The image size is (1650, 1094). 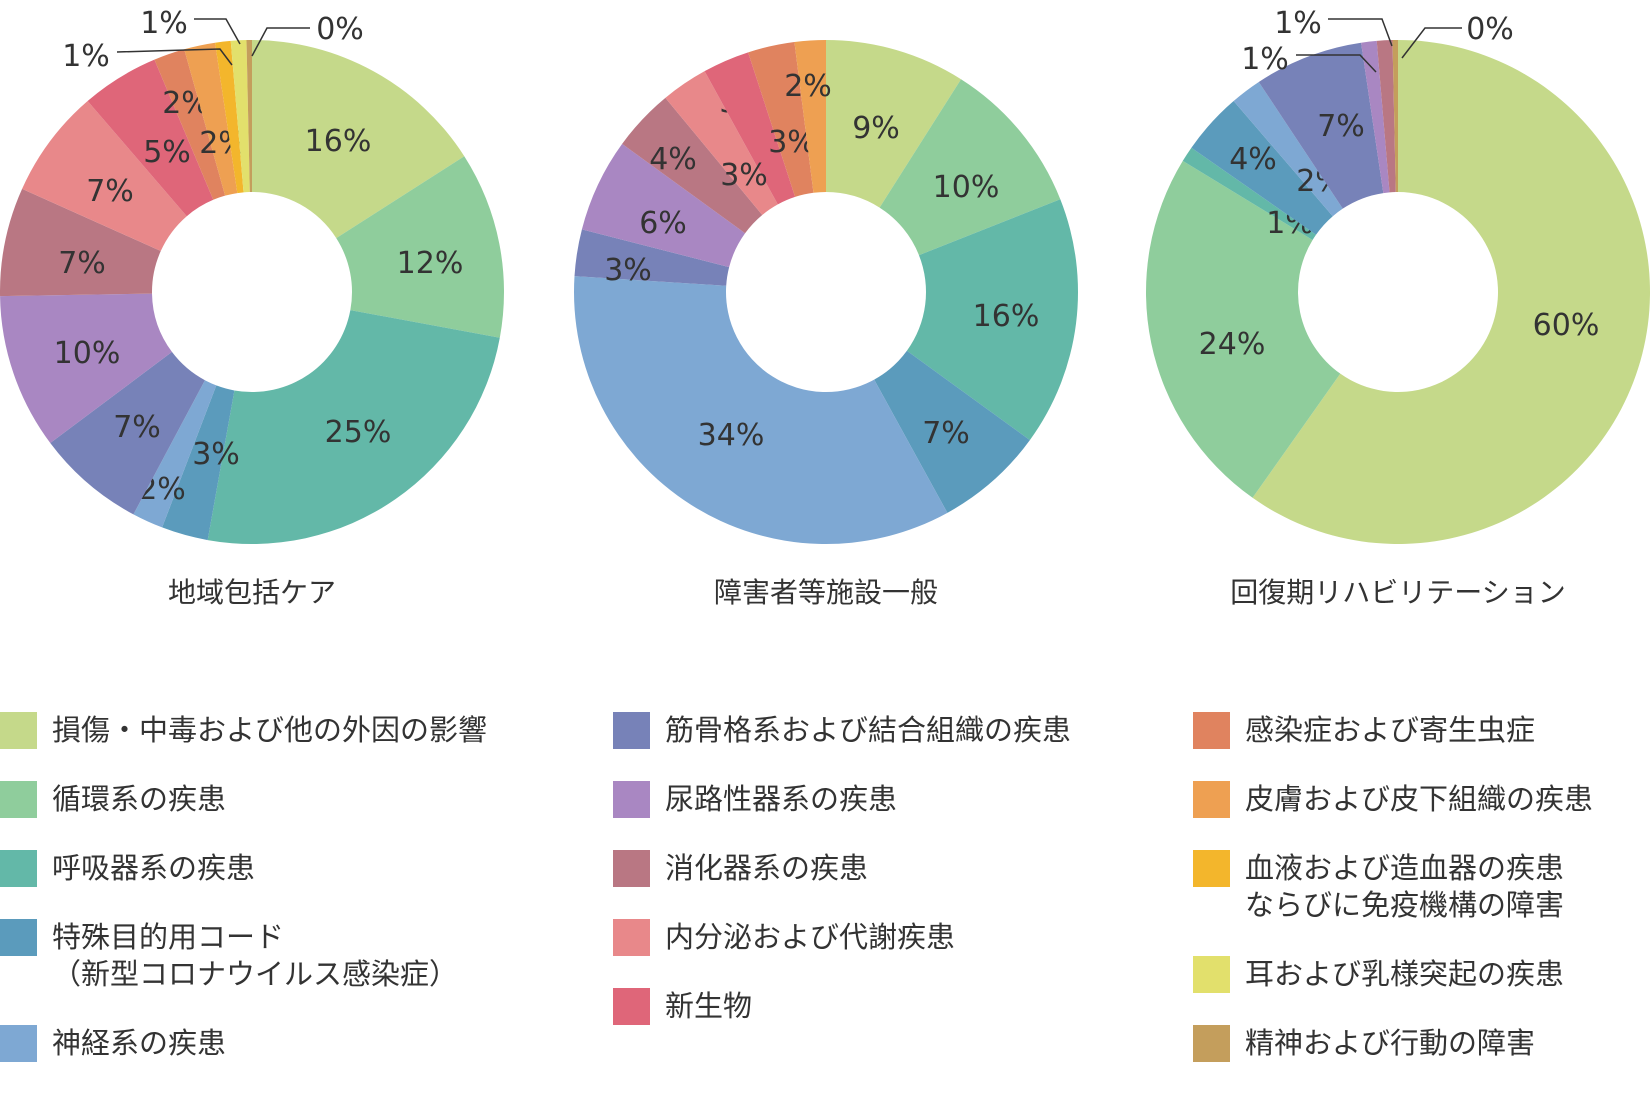 What do you see at coordinates (868, 730) in the screenshot?
I see `legend-label: 筋骨格系および結合組織の疾患` at bounding box center [868, 730].